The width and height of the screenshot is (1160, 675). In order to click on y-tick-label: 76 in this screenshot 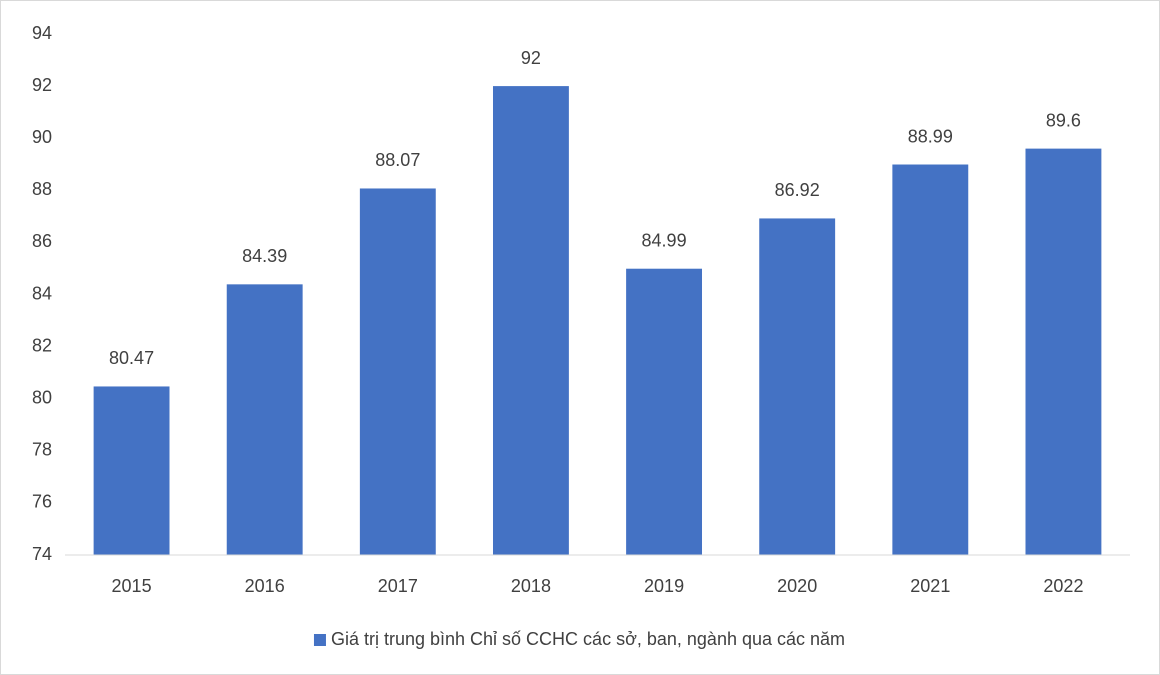, I will do `click(42, 502)`.